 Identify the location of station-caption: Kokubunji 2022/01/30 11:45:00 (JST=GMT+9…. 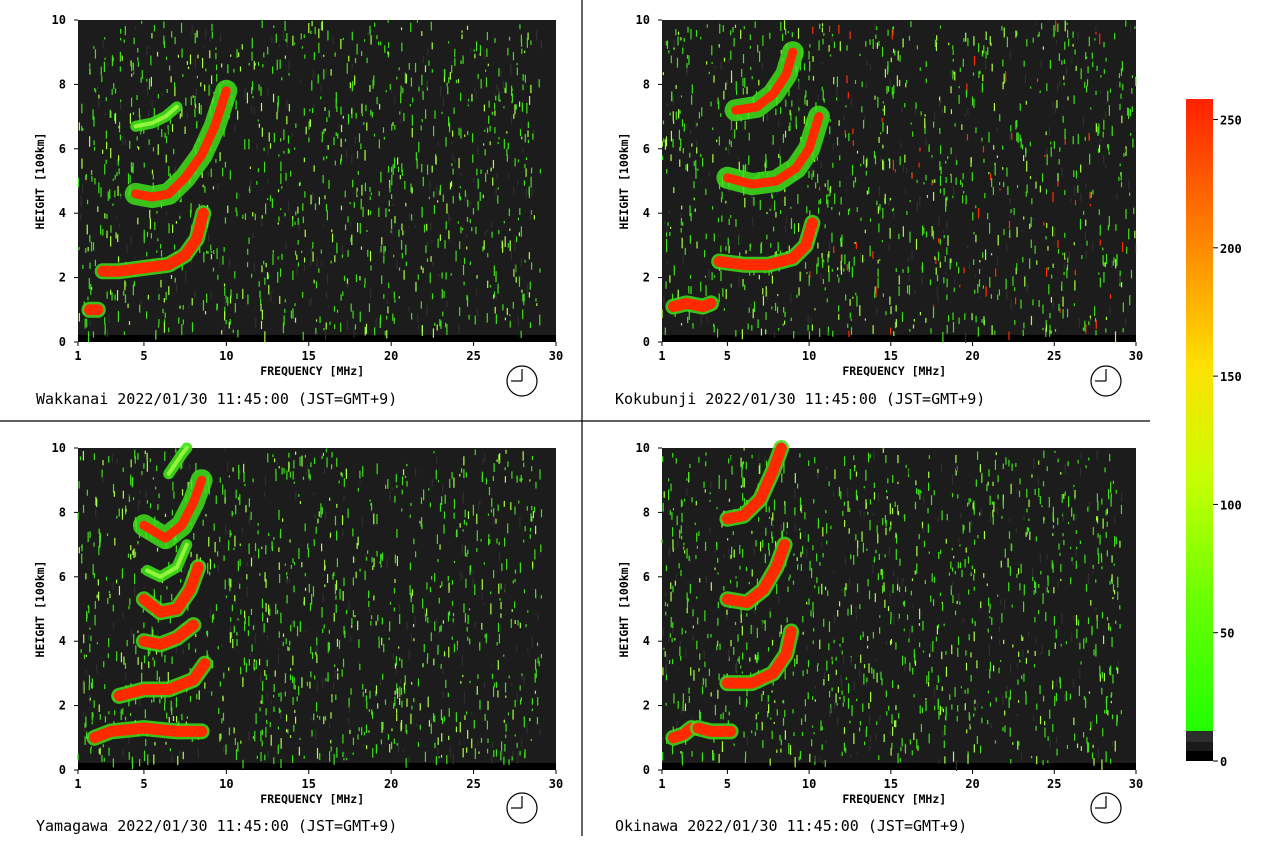
(800, 399).